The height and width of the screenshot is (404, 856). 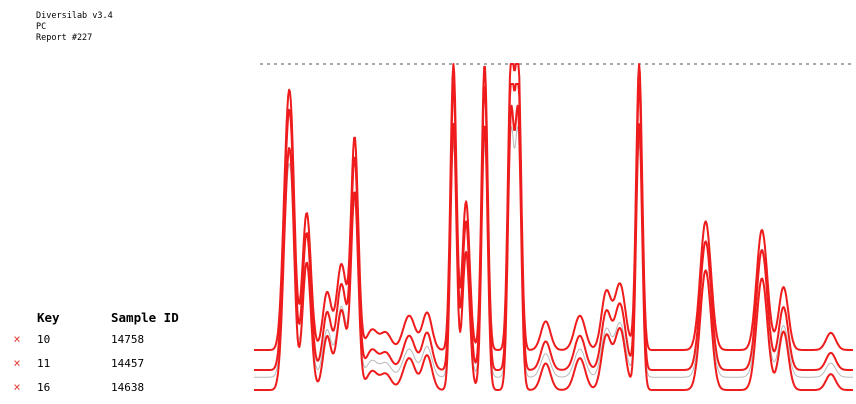 What do you see at coordinates (145, 317) in the screenshot?
I see `sample-id-column-header: Sample ID` at bounding box center [145, 317].